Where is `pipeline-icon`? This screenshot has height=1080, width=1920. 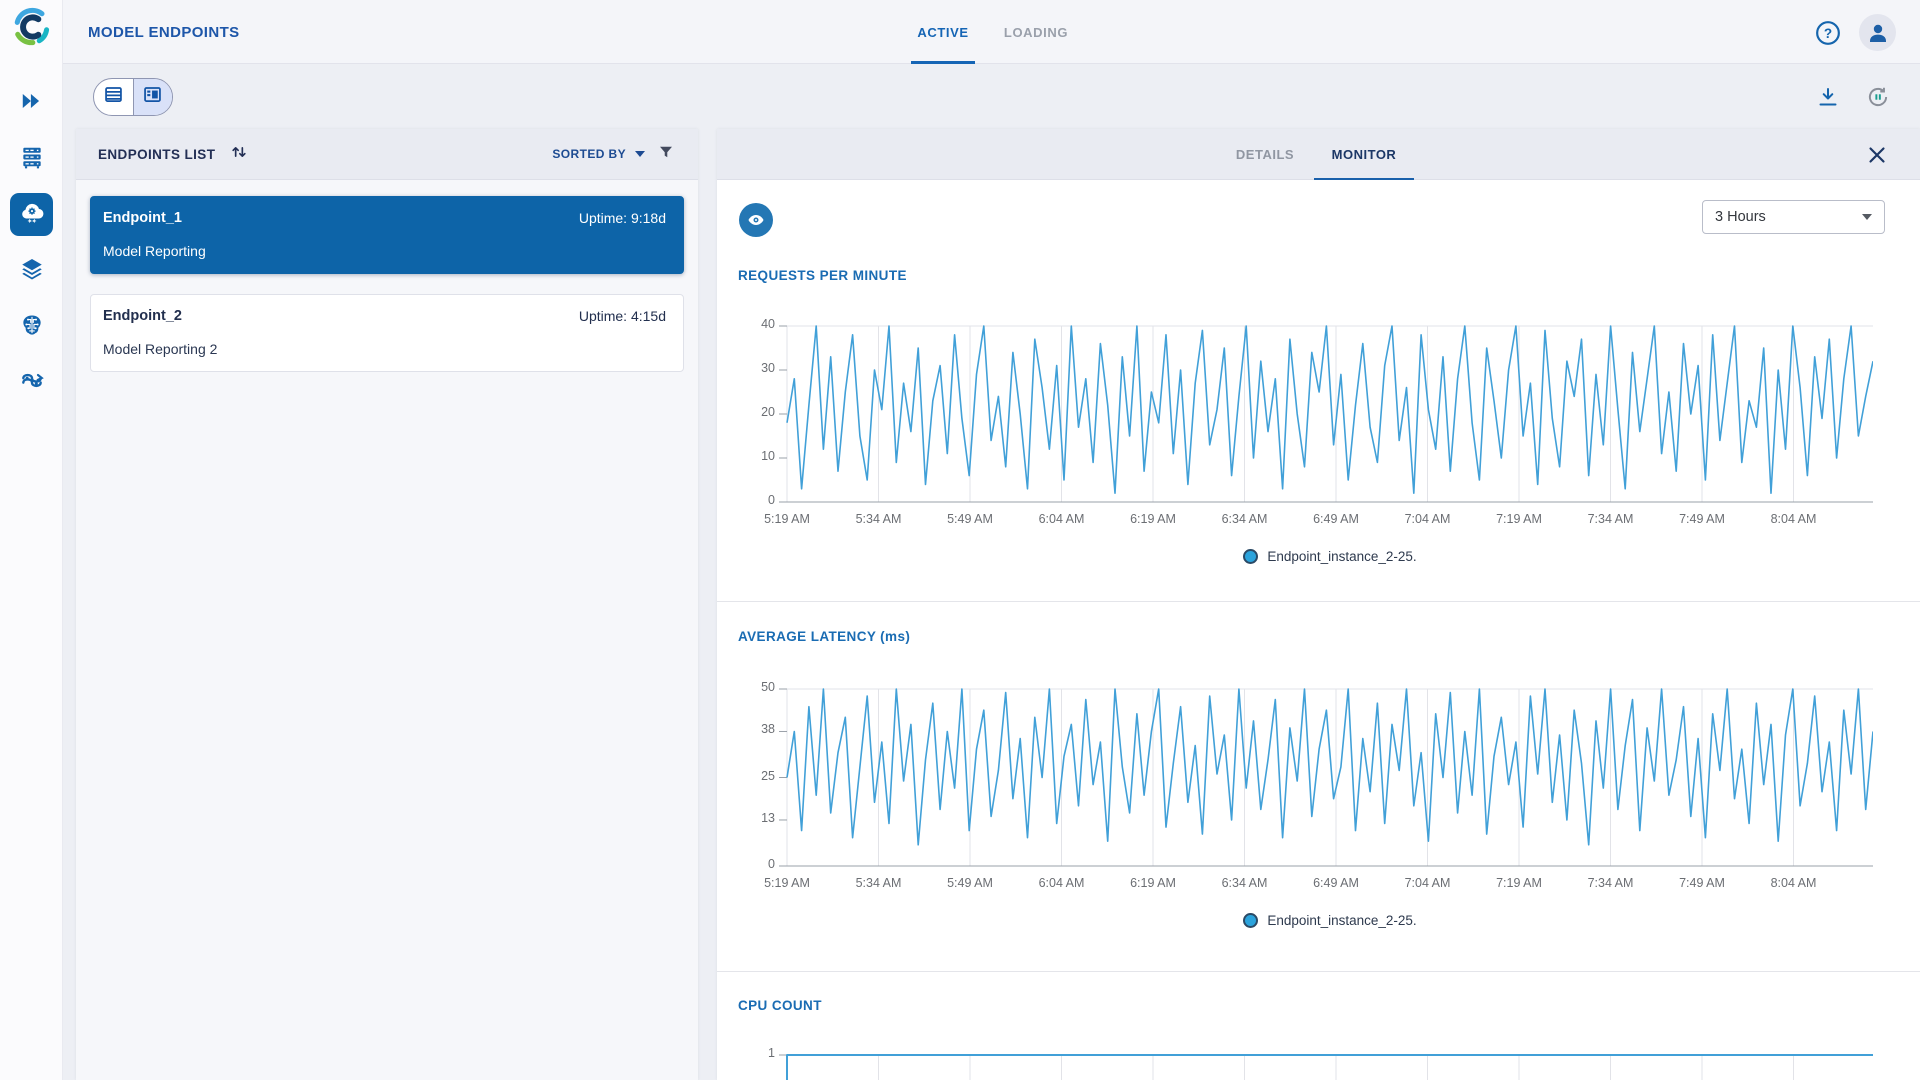
pipeline-icon is located at coordinates (32, 383).